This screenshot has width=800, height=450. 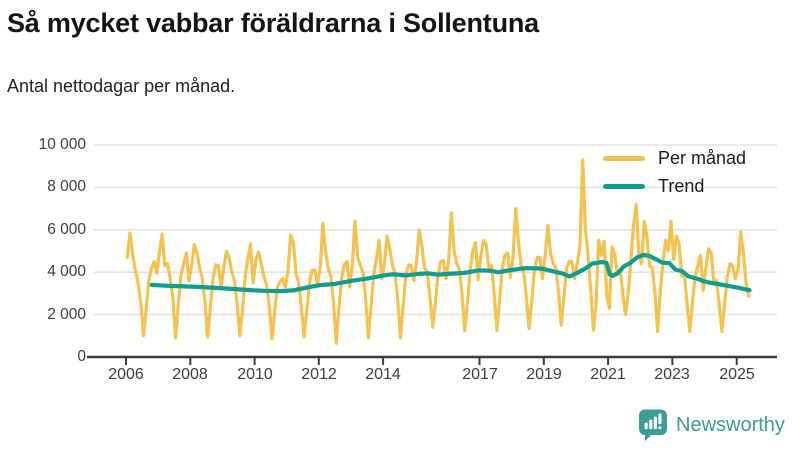 I want to click on x-tick-label: 2014, so click(x=383, y=374).